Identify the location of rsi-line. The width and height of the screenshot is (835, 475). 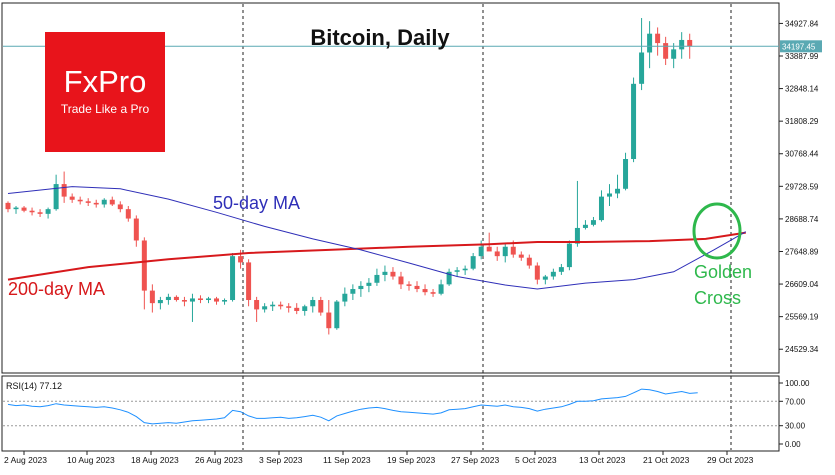
(352, 406).